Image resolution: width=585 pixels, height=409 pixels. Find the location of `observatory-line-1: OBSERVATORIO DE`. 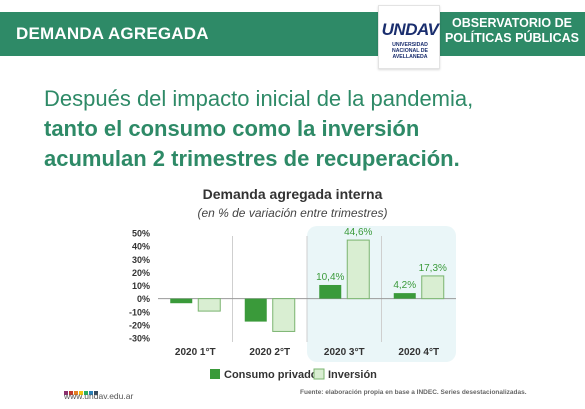

observatory-line-1: OBSERVATORIO DE is located at coordinates (512, 23).